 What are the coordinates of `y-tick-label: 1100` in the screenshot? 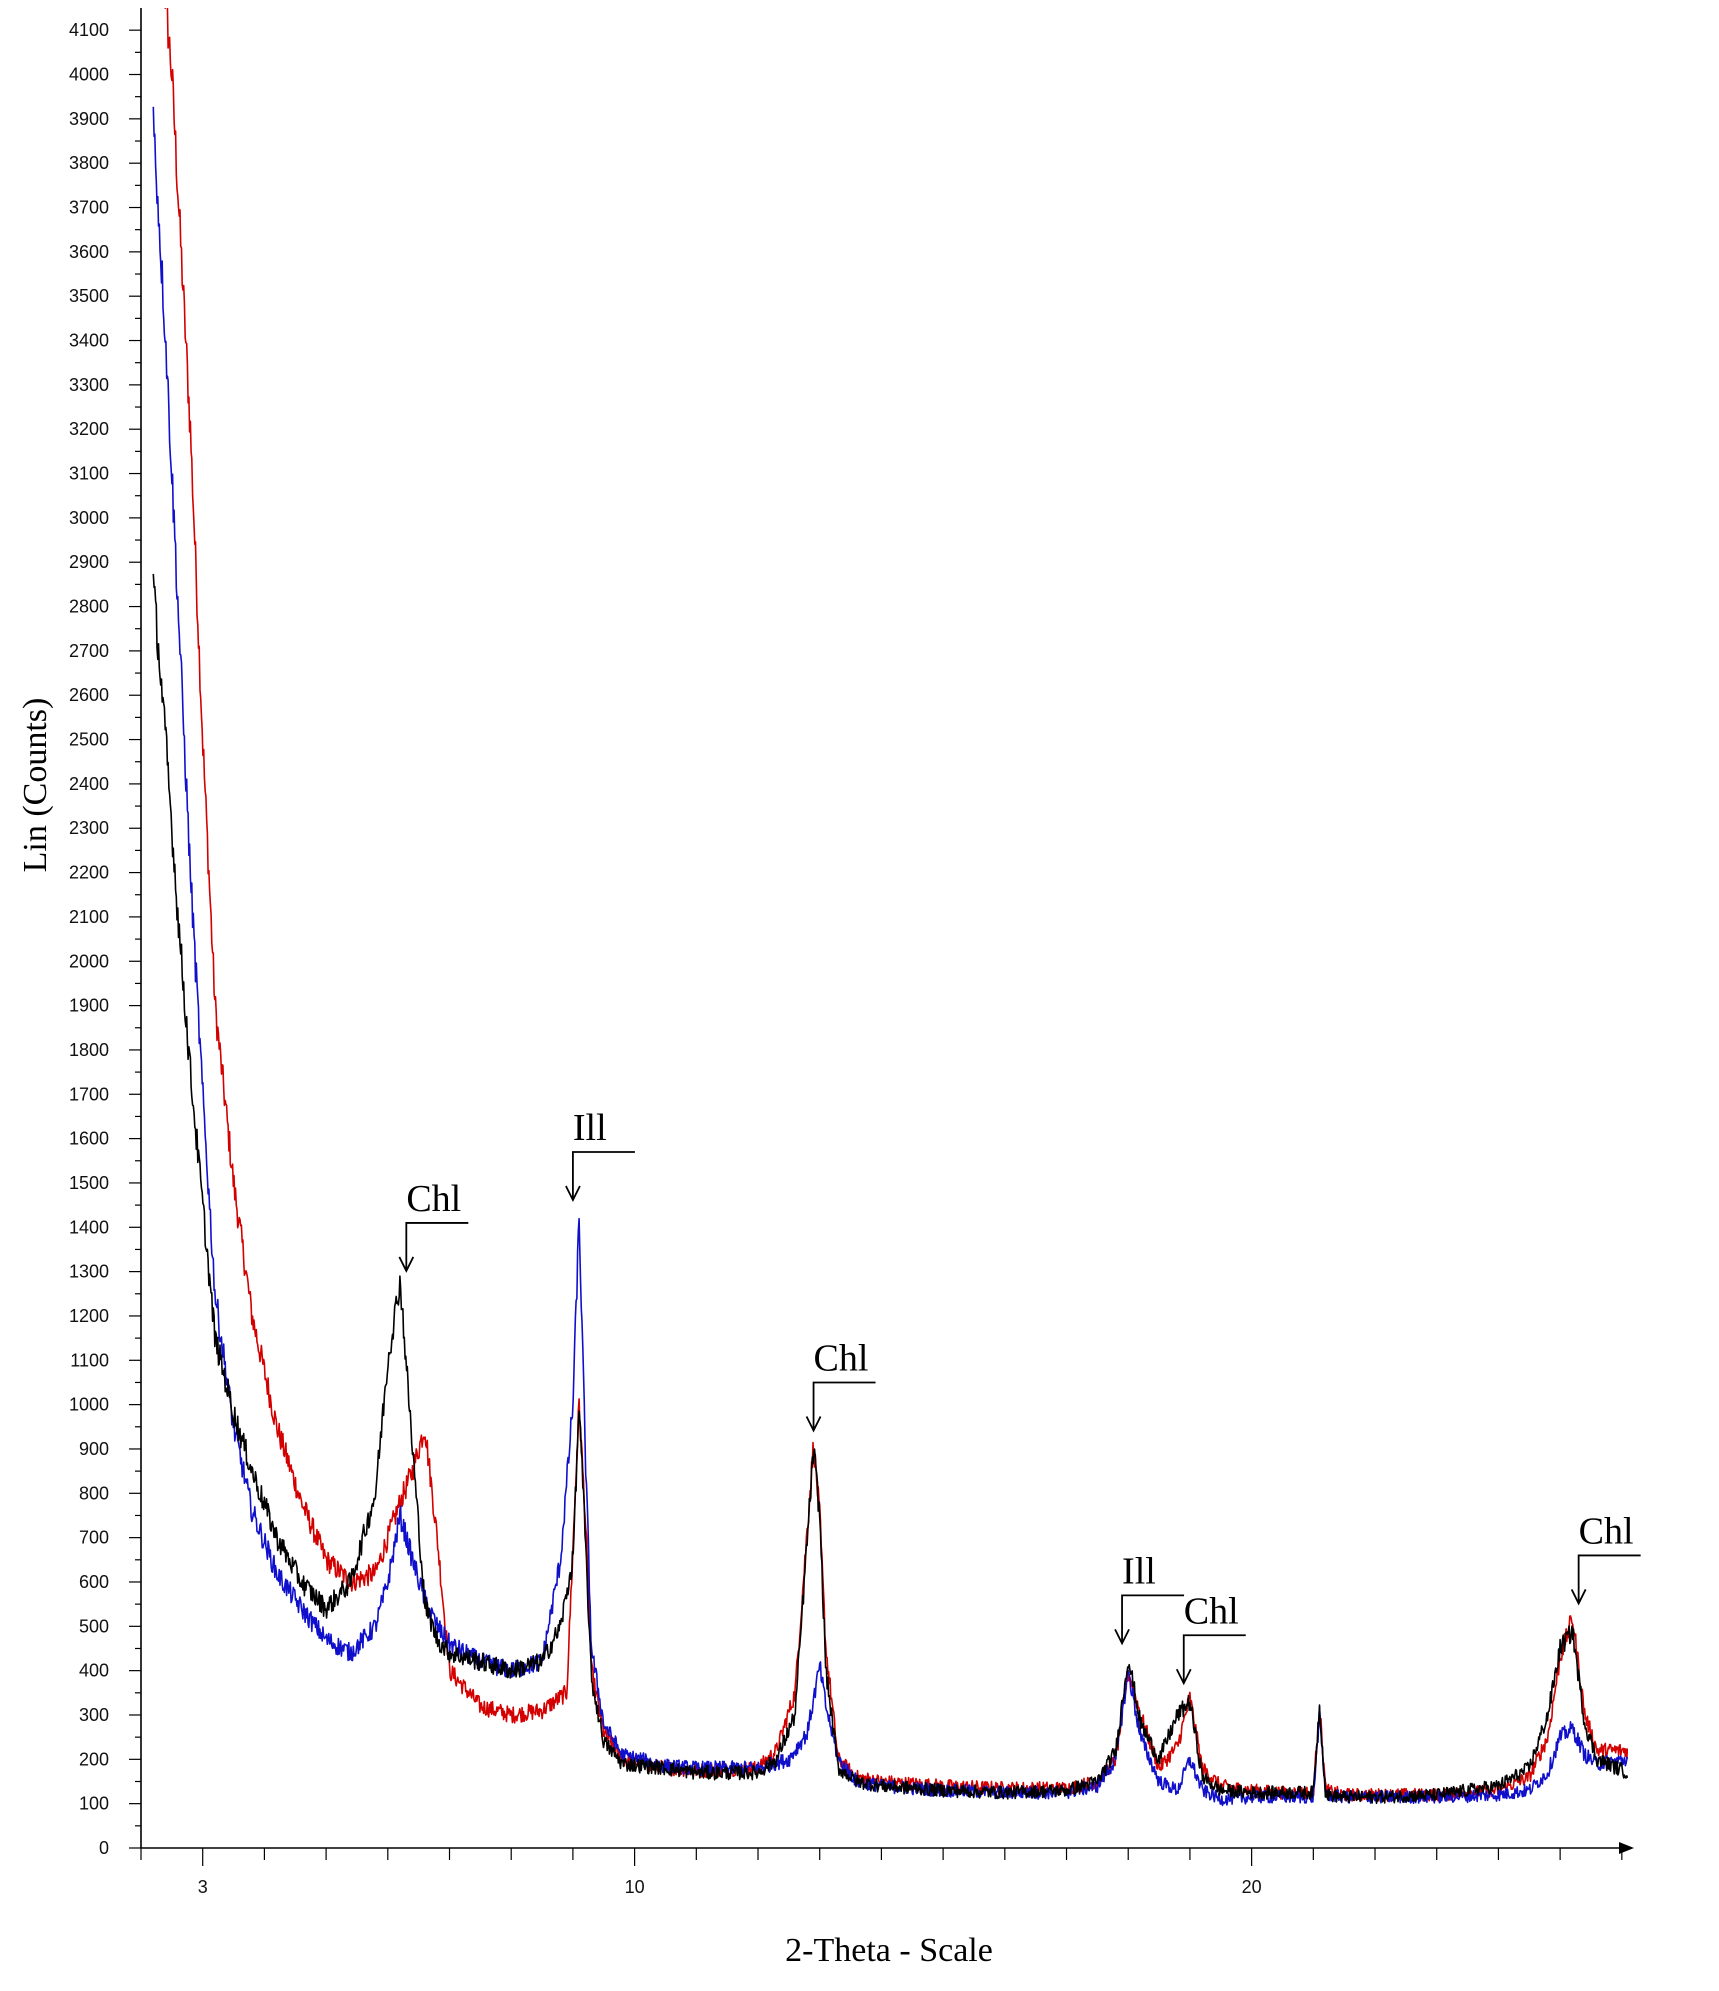 It's located at (89, 1360).